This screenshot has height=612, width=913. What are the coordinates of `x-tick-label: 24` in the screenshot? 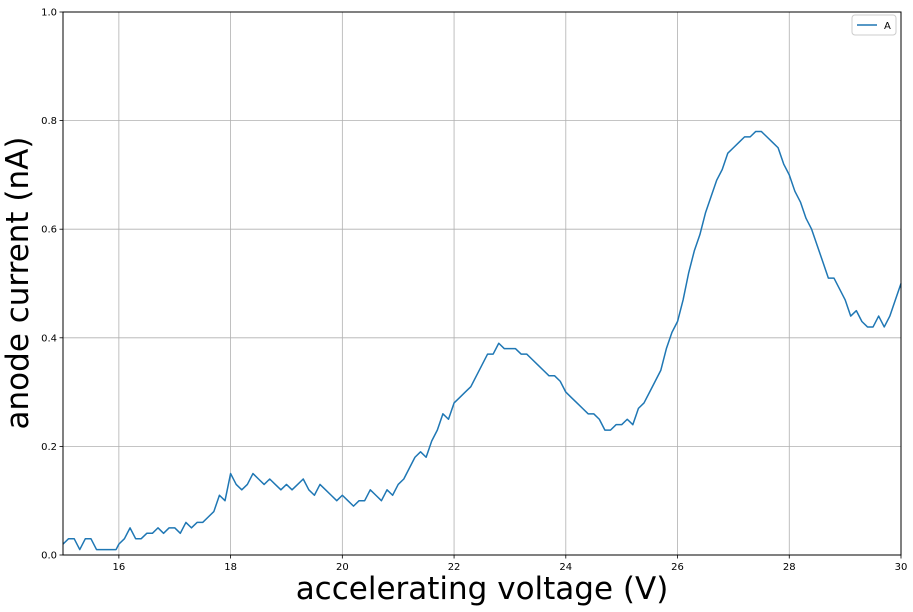 It's located at (565, 567).